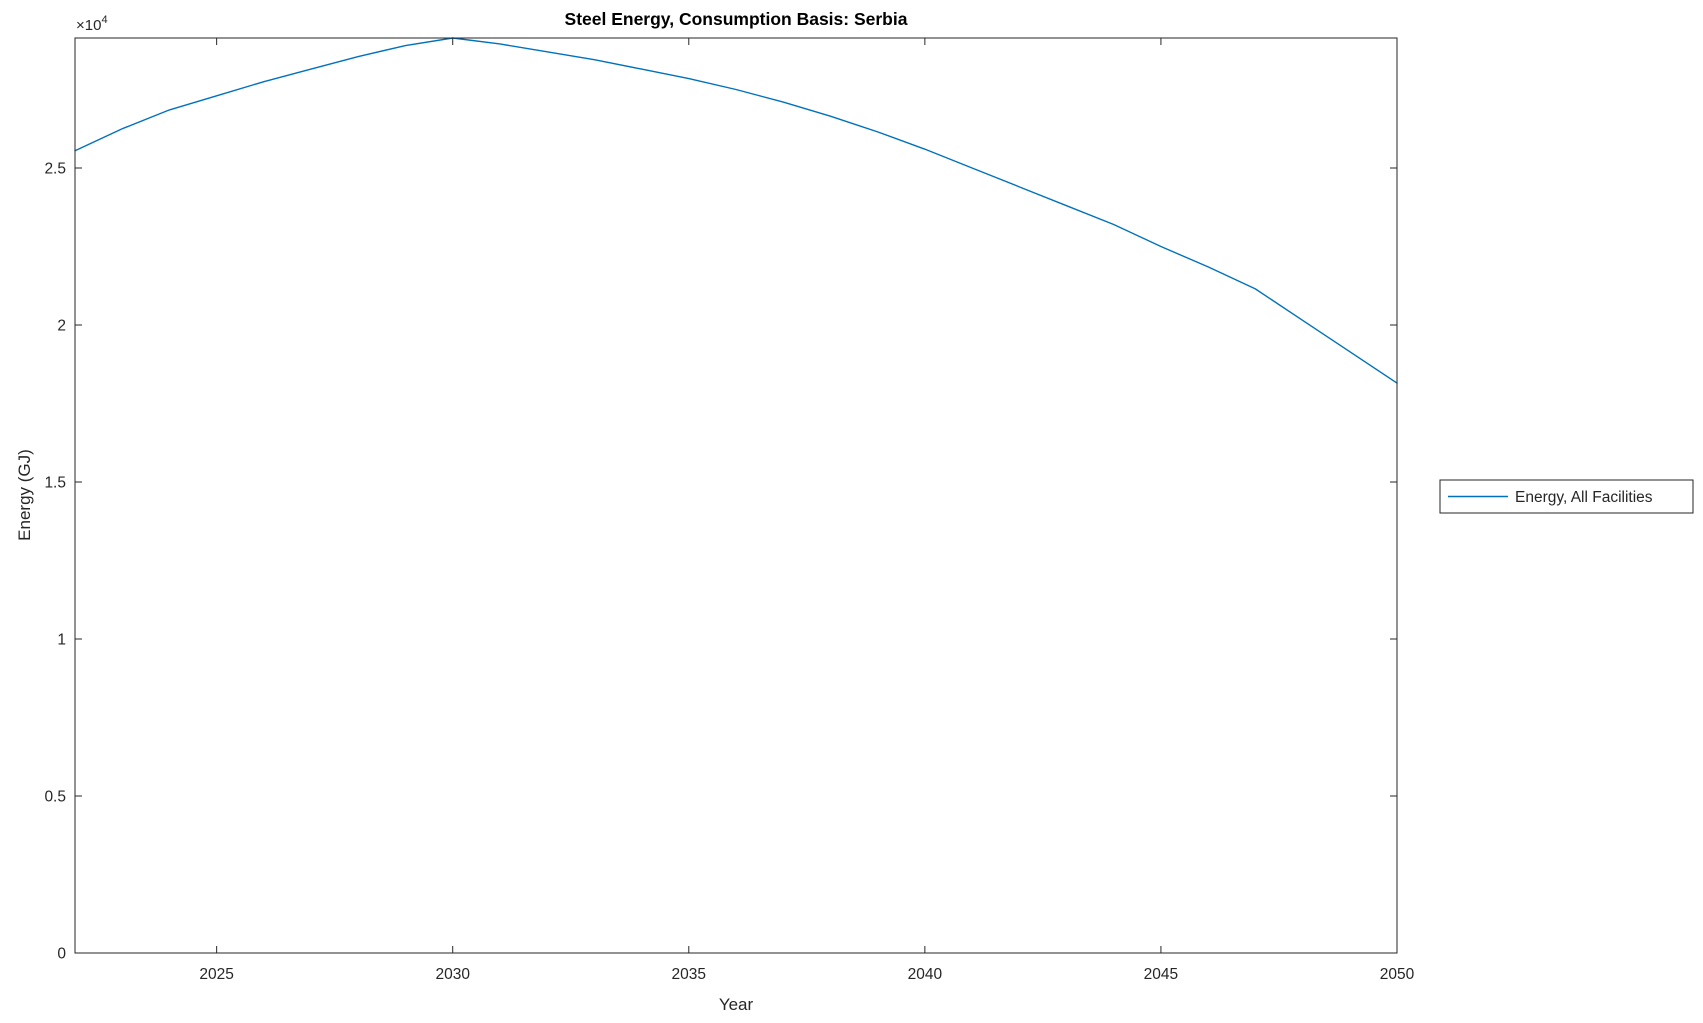 The image size is (1703, 1023). What do you see at coordinates (216, 974) in the screenshot?
I see `x-tick-label: 2025` at bounding box center [216, 974].